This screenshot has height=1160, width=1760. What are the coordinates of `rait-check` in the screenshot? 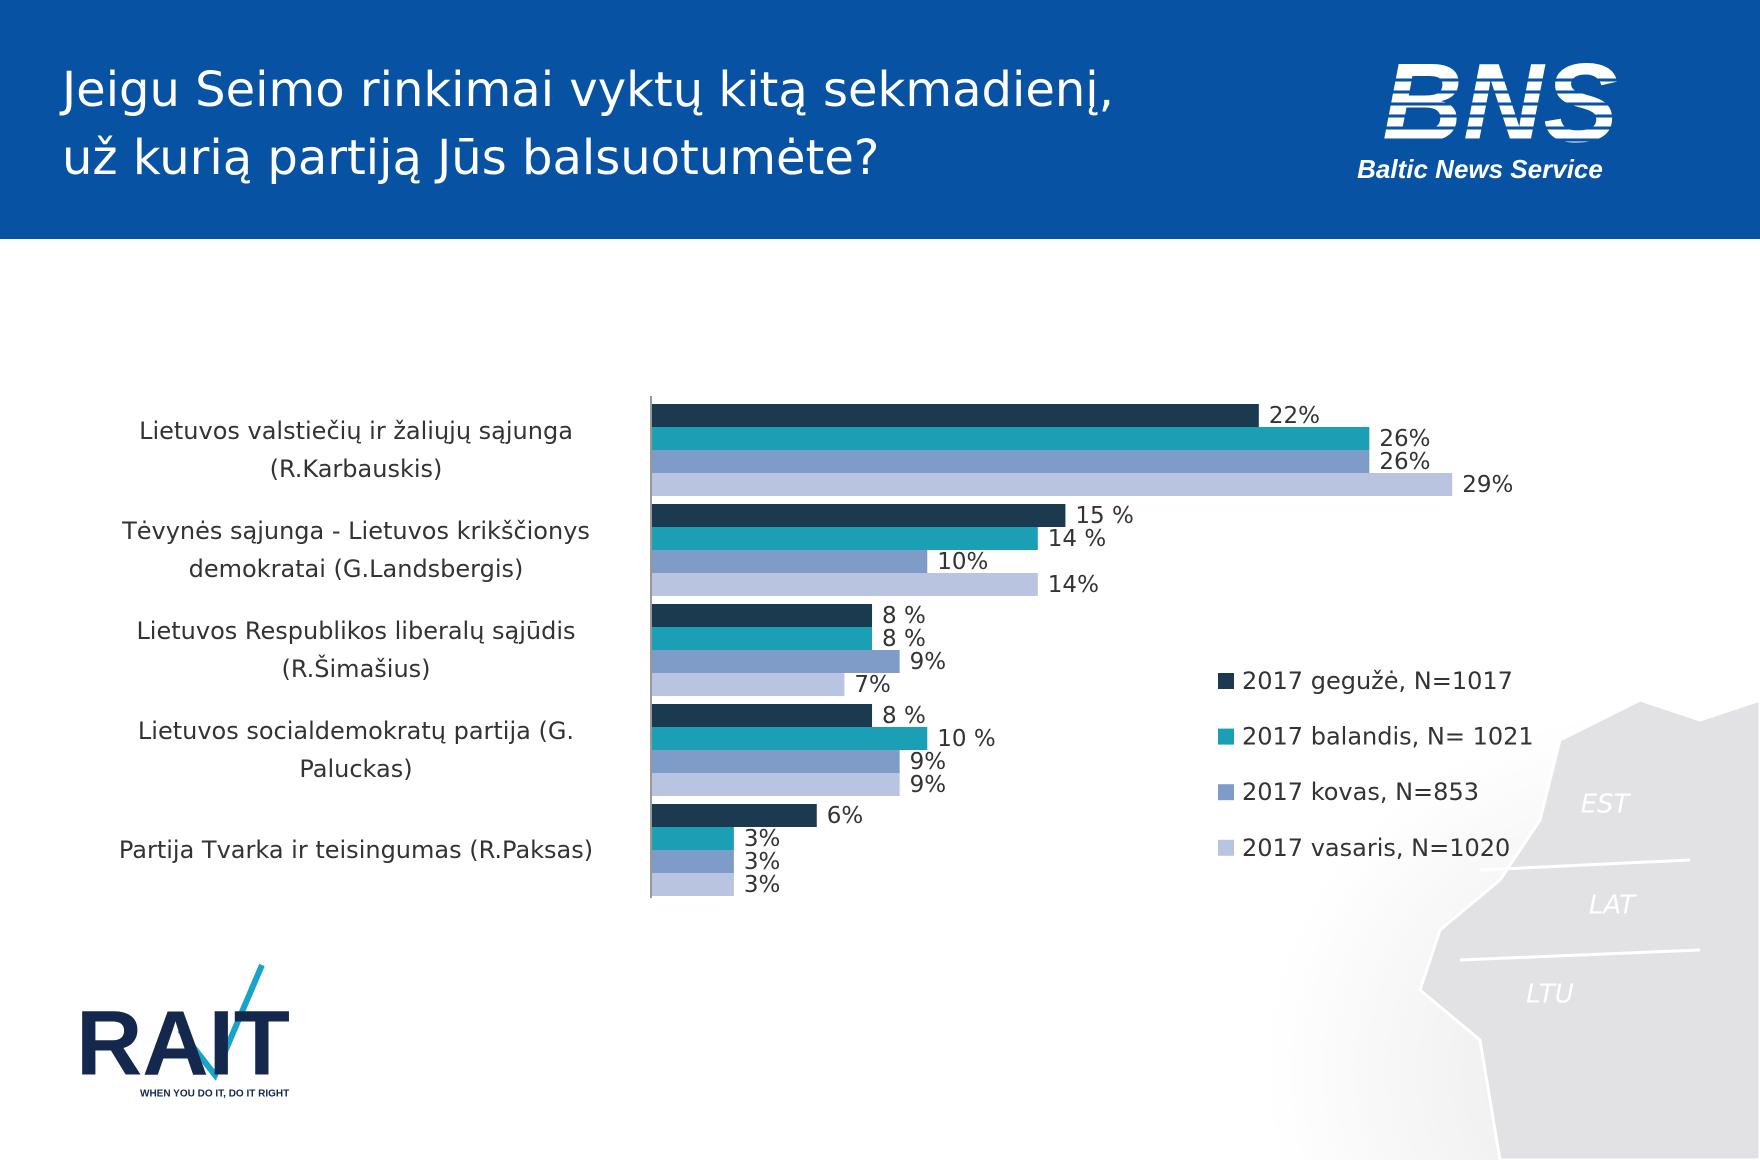 It's located at (221, 1022).